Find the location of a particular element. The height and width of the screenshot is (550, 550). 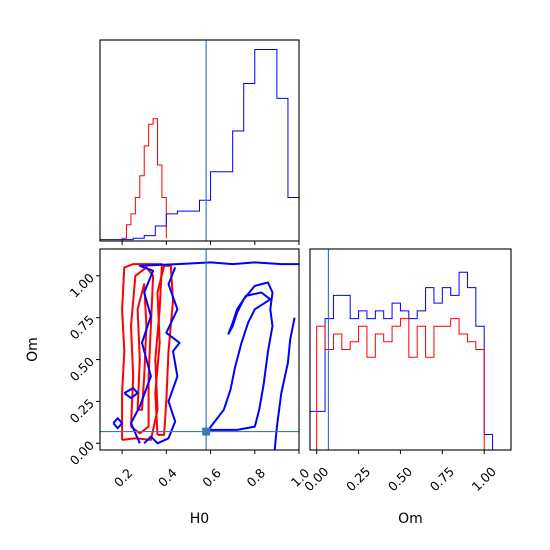

om-hist-xtick-label-1: 0.25 is located at coordinates (358, 479).